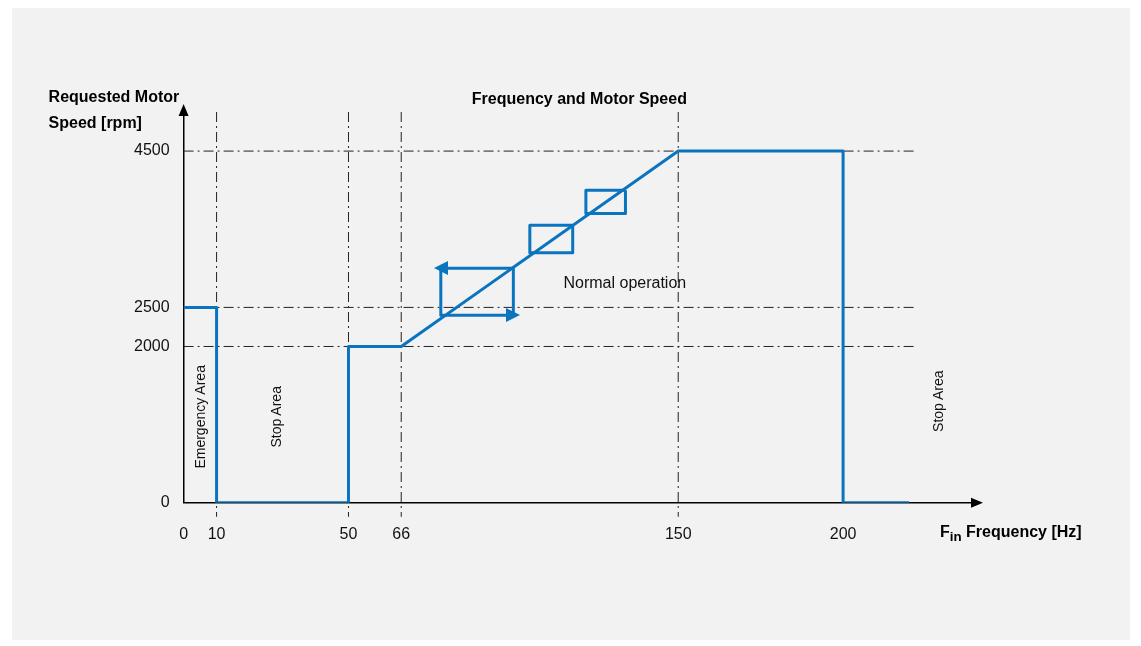 This screenshot has height=646, width=1141. Describe the element at coordinates (625, 283) in the screenshot. I see `annotation: Normal operation` at that location.